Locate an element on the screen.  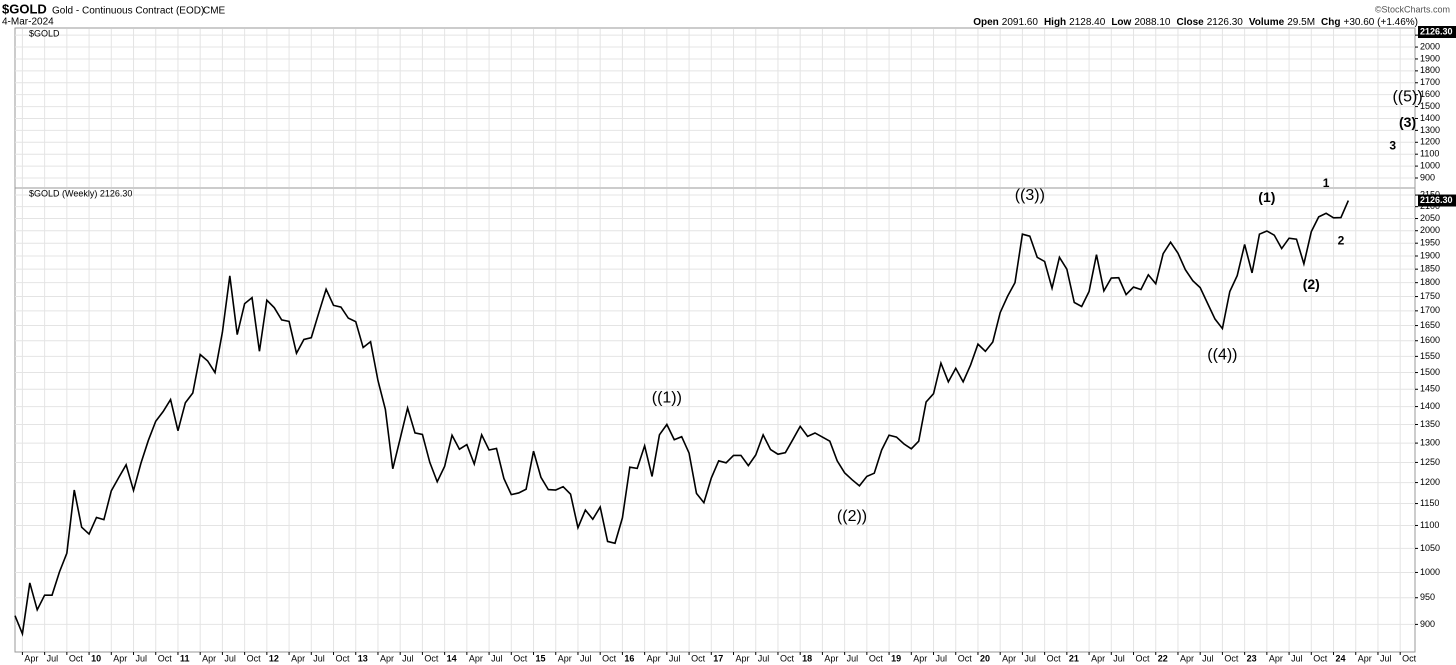
date: 4-Mar-2024 is located at coordinates (28, 22).